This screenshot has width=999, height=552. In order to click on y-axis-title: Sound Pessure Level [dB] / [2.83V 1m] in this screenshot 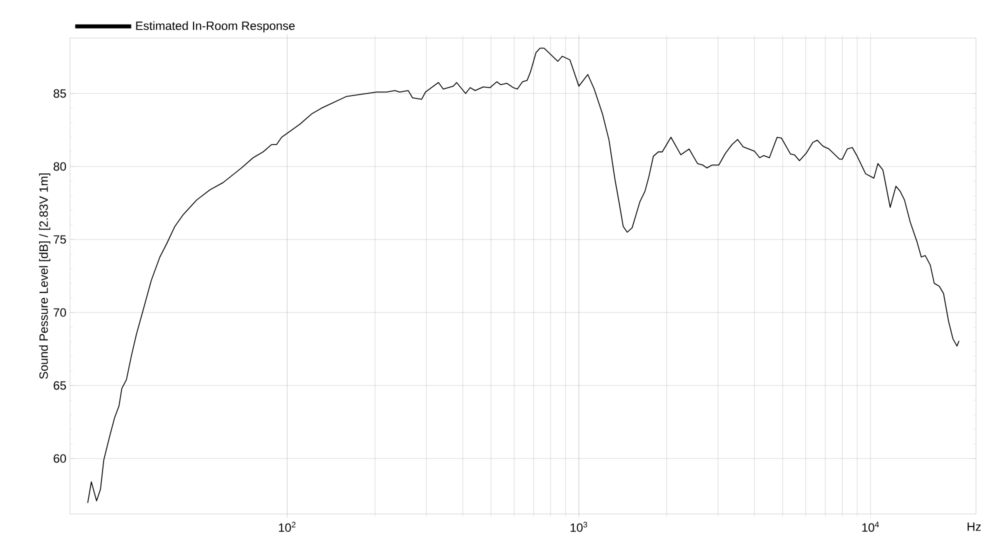, I will do `click(44, 276)`.